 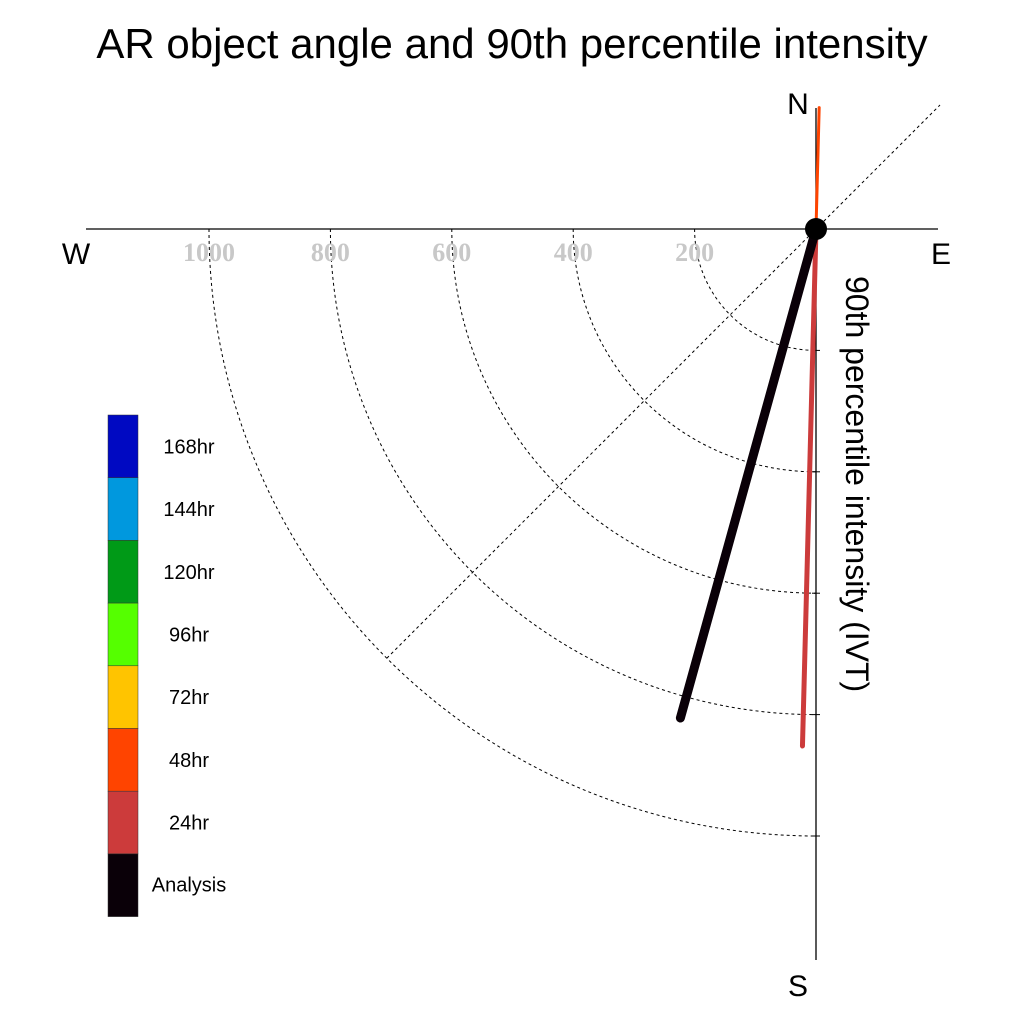 What do you see at coordinates (941, 254) in the screenshot?
I see `compass-east: E` at bounding box center [941, 254].